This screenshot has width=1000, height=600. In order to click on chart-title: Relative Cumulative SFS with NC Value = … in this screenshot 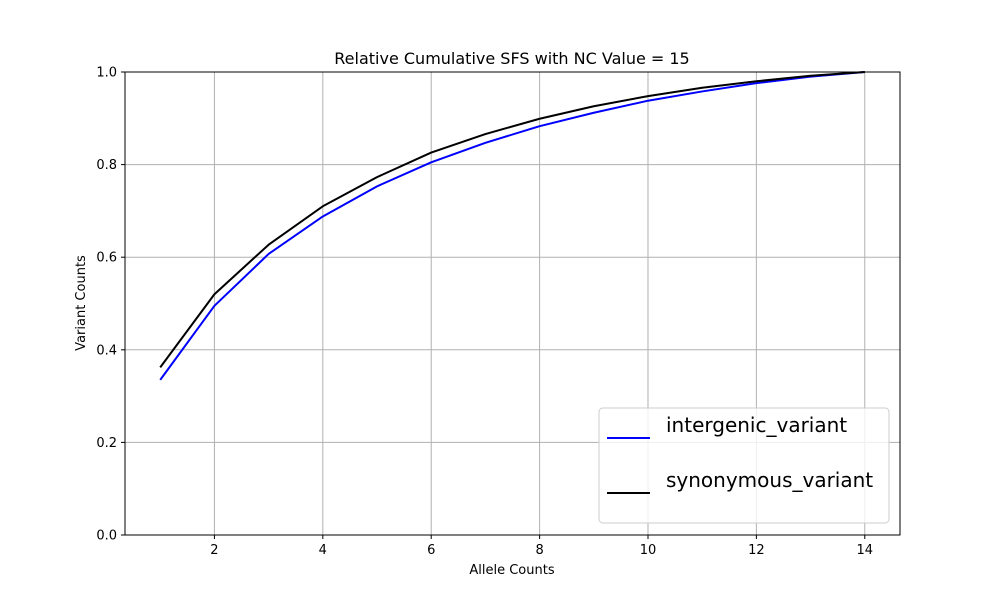, I will do `click(511, 58)`.